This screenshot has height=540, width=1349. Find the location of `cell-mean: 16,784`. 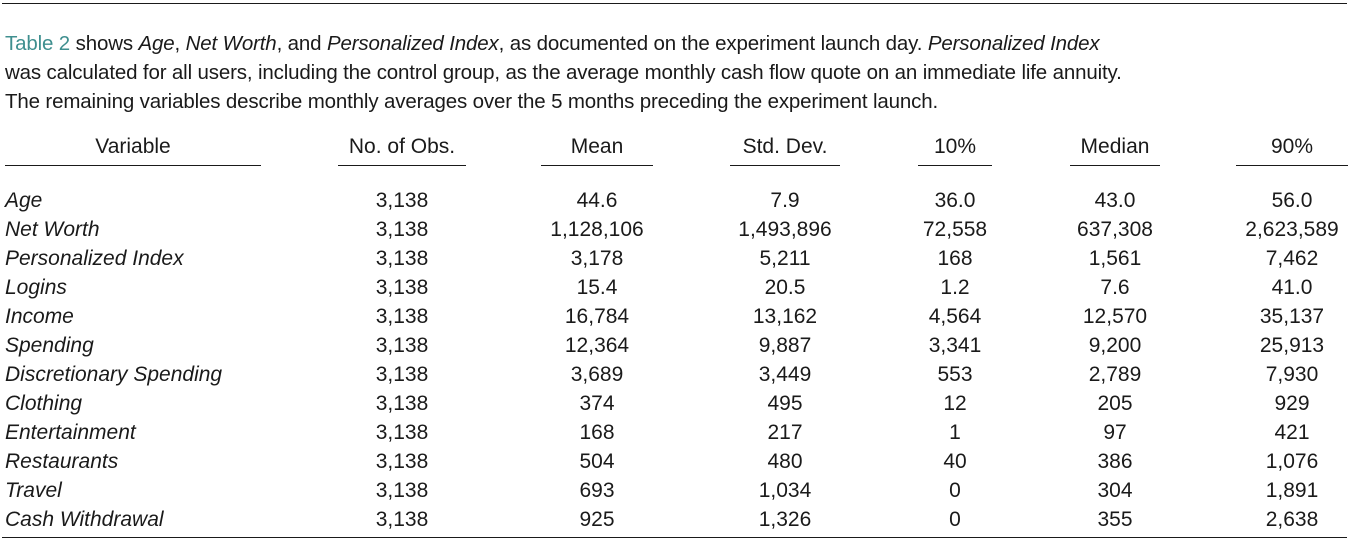

cell-mean: 16,784 is located at coordinates (597, 316).